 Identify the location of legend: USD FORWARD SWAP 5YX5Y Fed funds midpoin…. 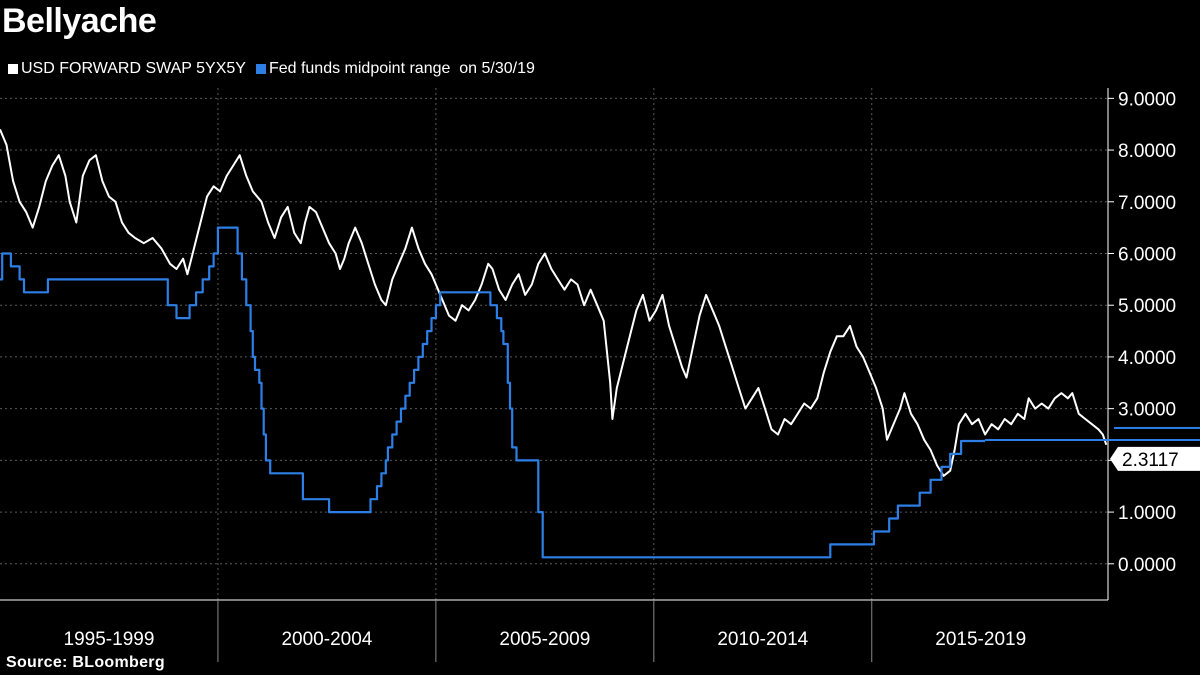
(271, 69).